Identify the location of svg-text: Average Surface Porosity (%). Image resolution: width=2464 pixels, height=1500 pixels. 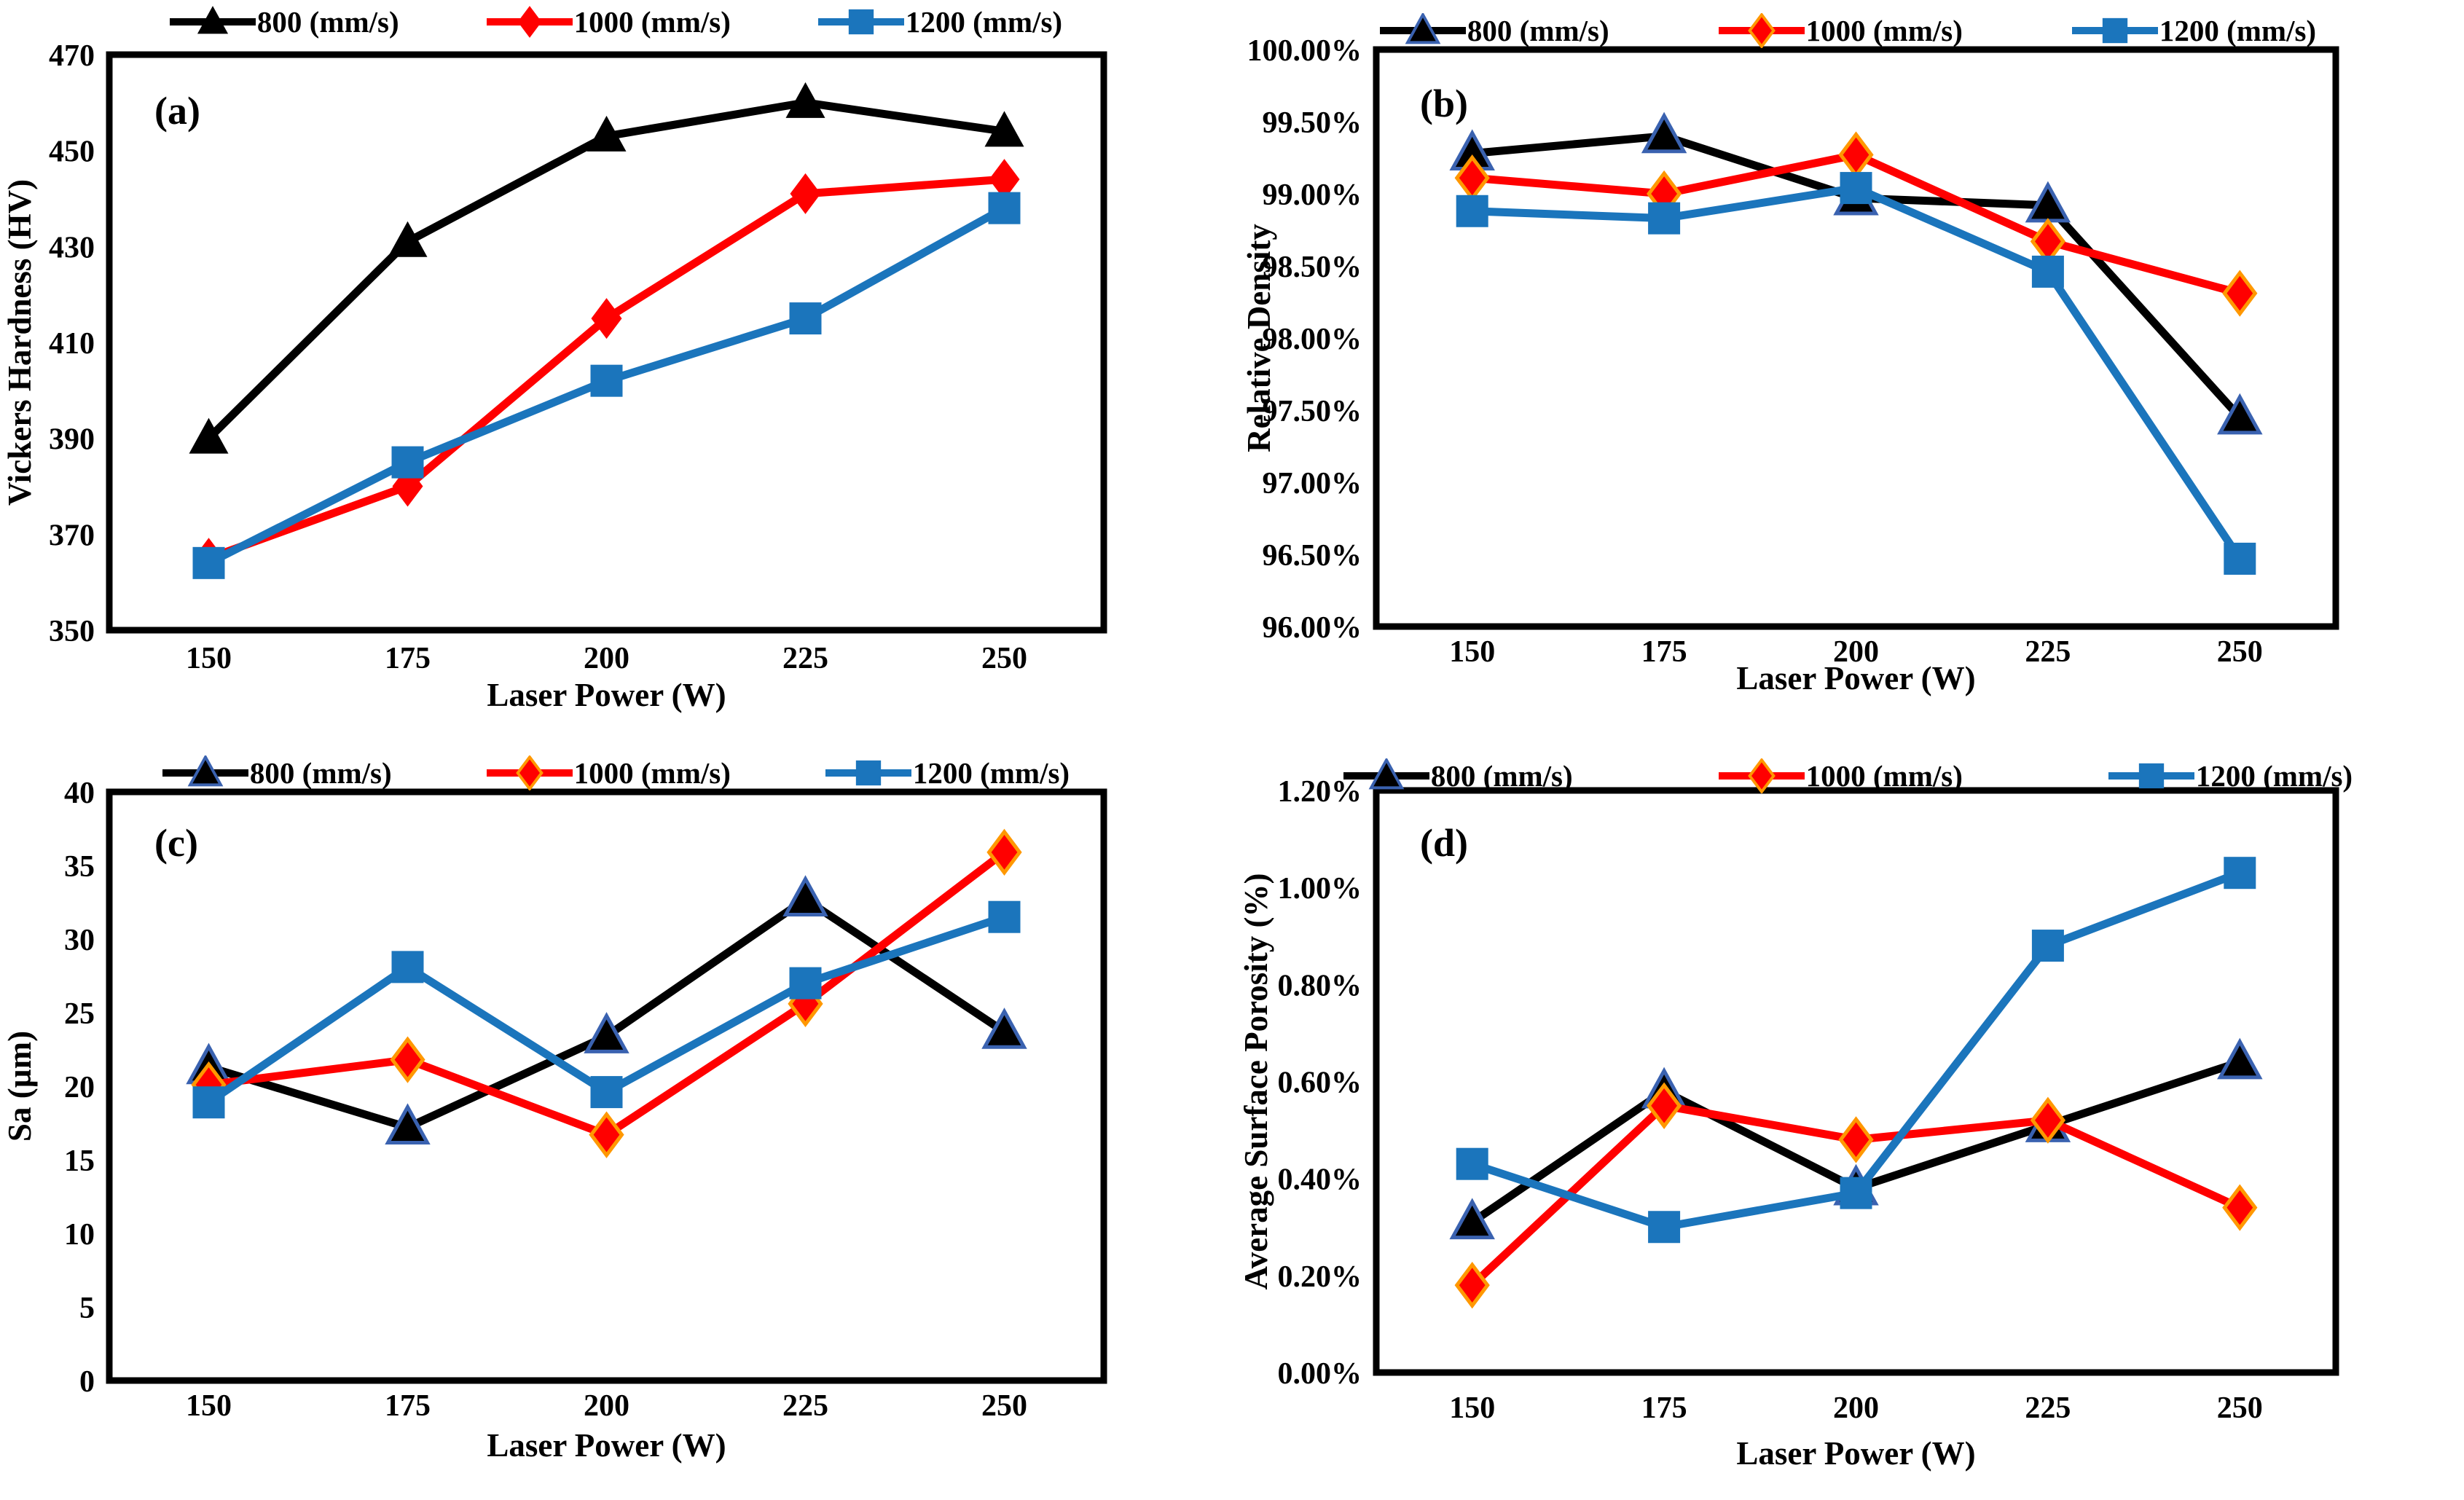
(1256, 1081).